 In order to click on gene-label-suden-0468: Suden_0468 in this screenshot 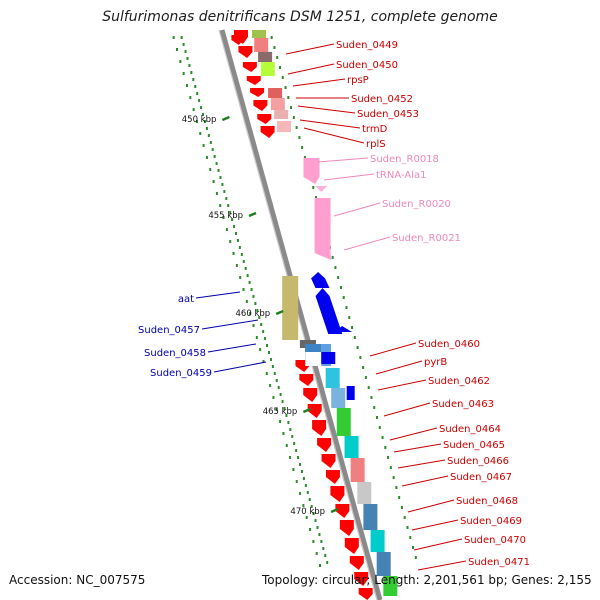, I will do `click(487, 501)`.